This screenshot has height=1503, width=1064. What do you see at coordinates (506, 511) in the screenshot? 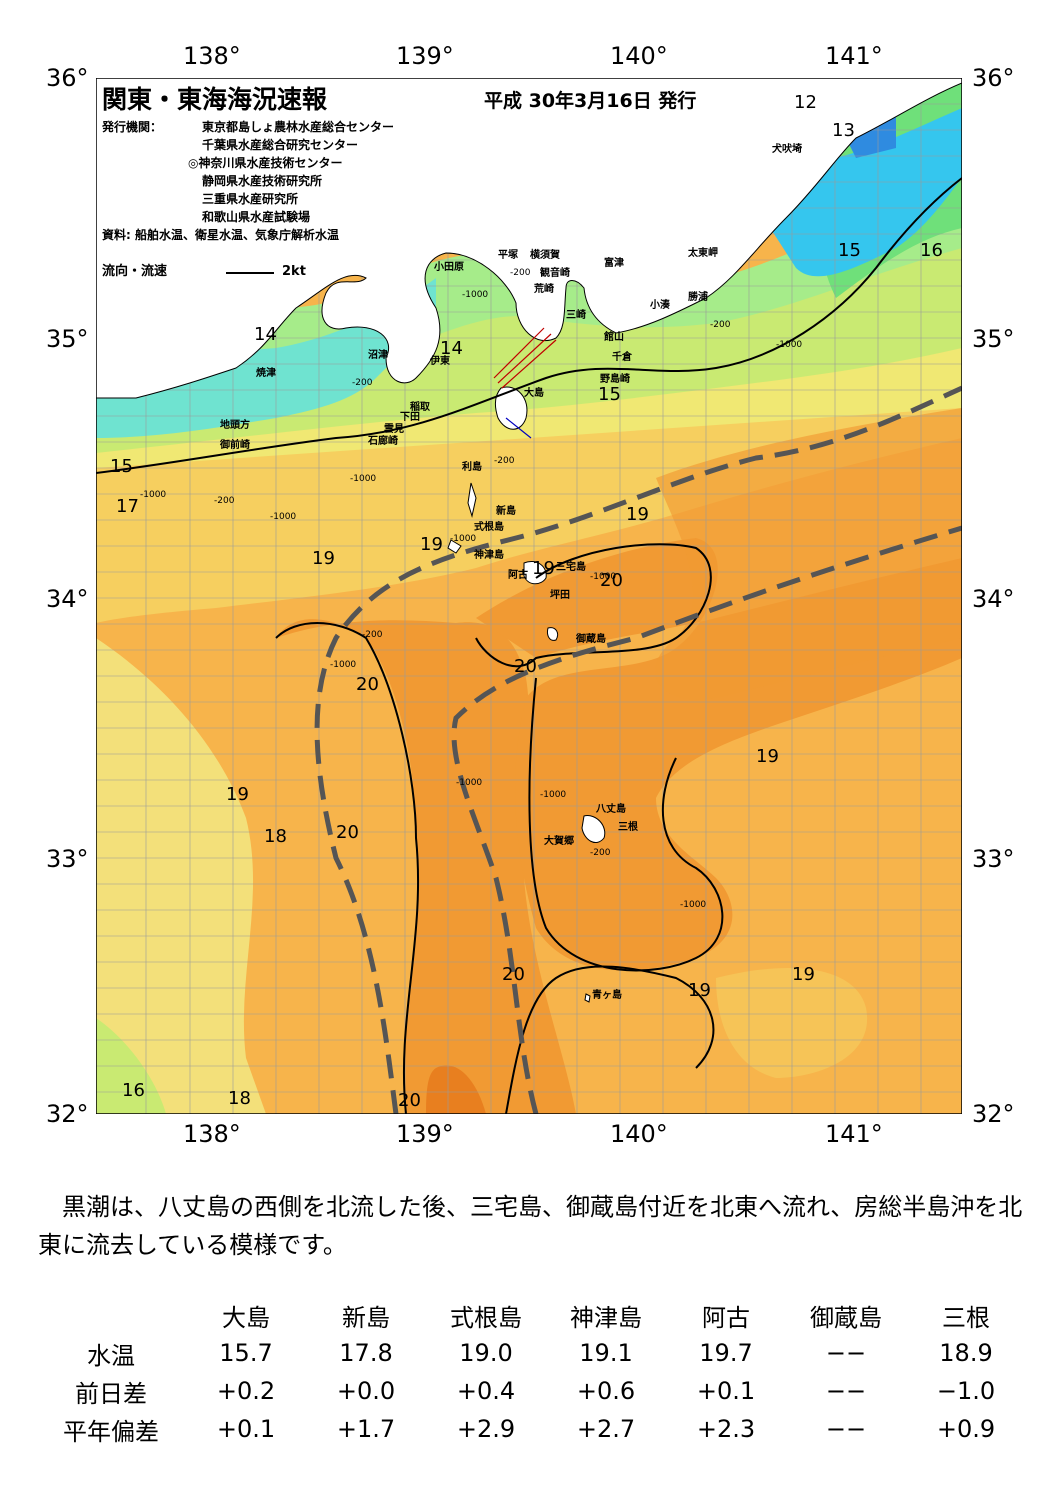
I see `place-niijima: 新島` at bounding box center [506, 511].